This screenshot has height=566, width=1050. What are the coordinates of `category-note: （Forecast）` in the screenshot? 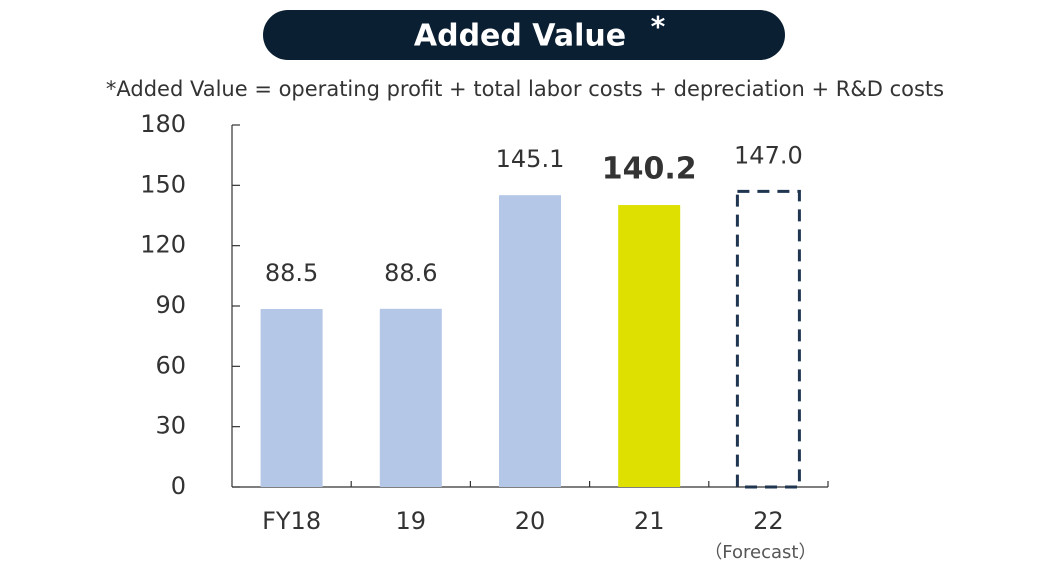 It's located at (760, 552).